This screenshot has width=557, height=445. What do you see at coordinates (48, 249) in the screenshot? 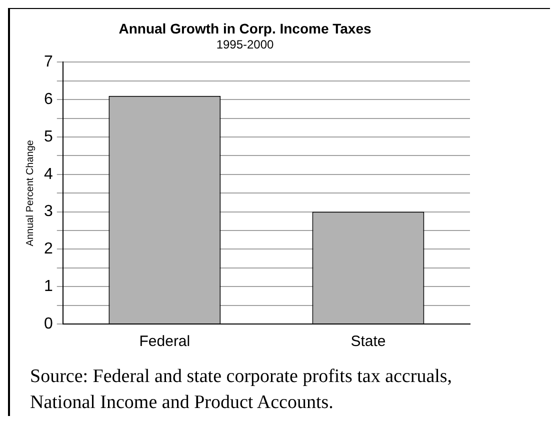
I see `y-tick-label: 2` at bounding box center [48, 249].